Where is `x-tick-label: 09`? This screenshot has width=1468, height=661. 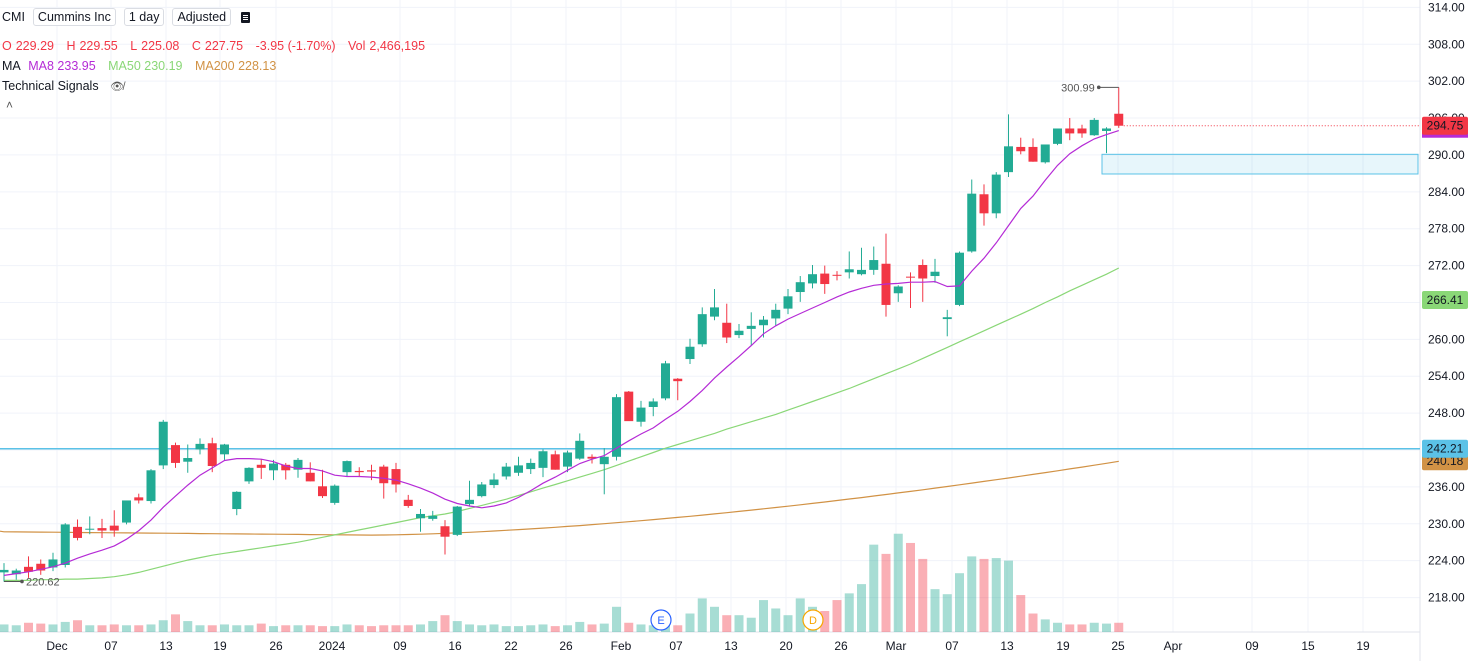
x-tick-label: 09 is located at coordinates (1252, 646).